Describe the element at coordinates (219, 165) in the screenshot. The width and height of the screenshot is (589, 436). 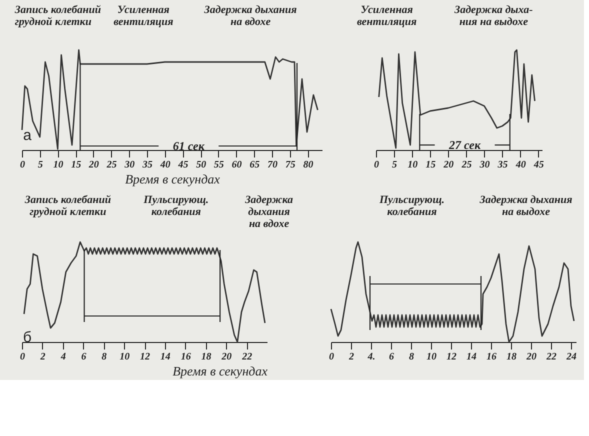
I see `x-tick-label: 55` at that location.